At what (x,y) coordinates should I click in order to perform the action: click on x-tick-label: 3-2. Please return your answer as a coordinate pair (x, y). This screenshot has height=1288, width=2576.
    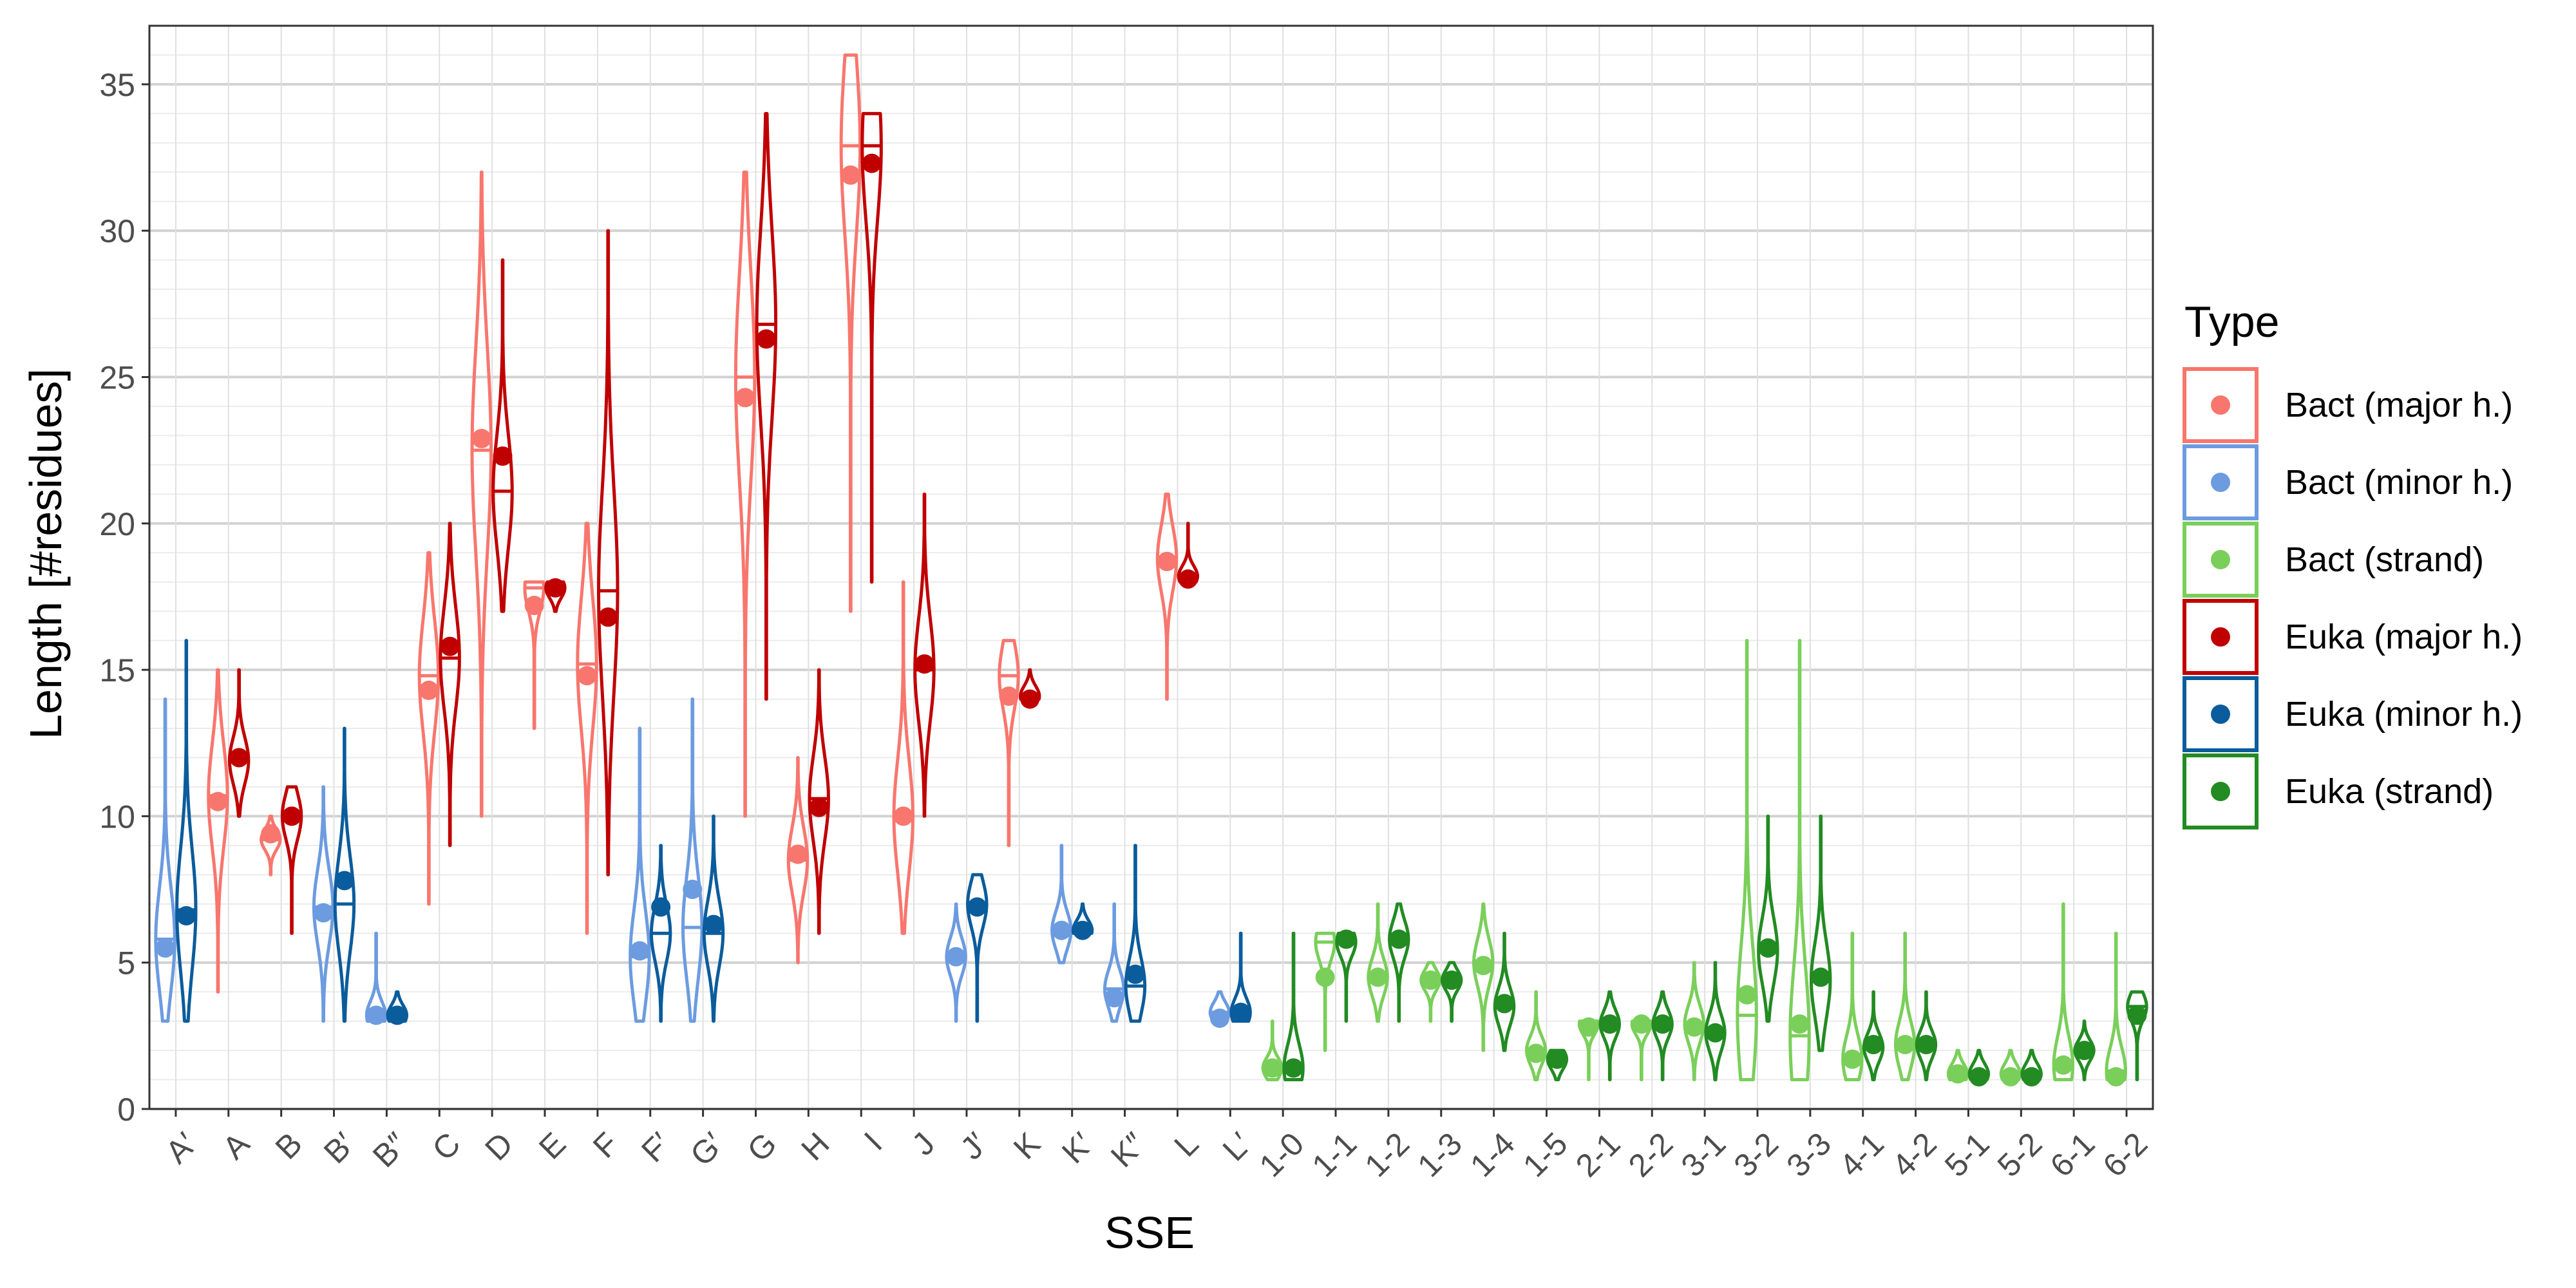
    Looking at the image, I should click on (1756, 1155).